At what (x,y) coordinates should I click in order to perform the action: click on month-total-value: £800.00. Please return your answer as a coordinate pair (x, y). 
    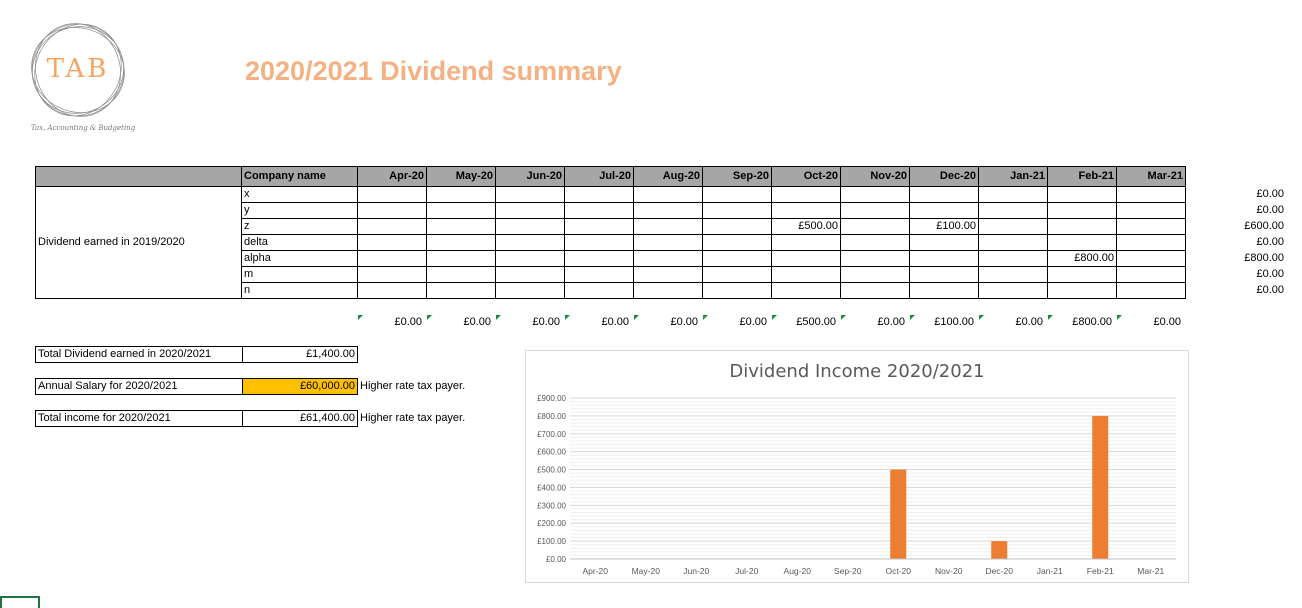
    Looking at the image, I should click on (1092, 322).